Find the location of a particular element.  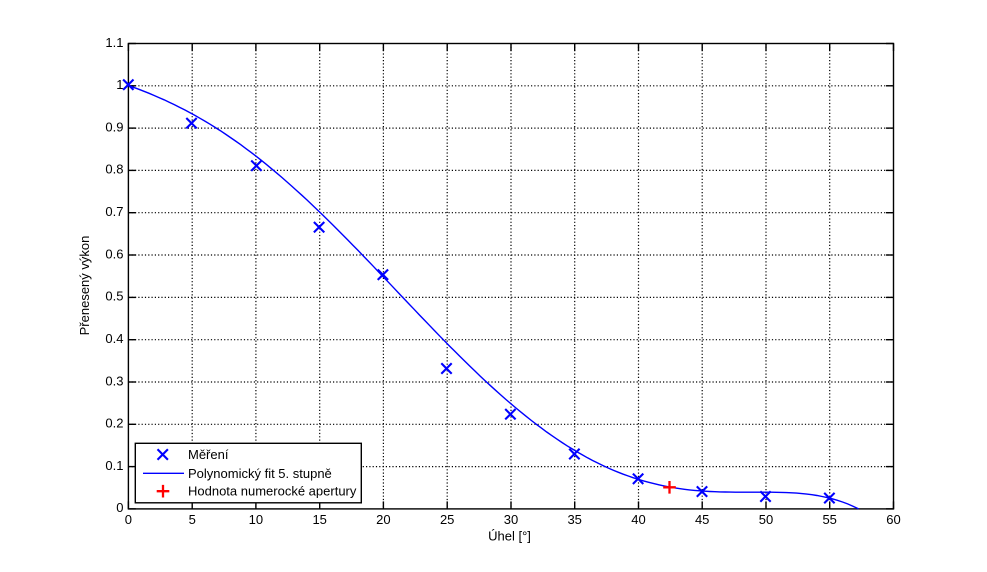

svg-text: 1.1 is located at coordinates (114, 42).